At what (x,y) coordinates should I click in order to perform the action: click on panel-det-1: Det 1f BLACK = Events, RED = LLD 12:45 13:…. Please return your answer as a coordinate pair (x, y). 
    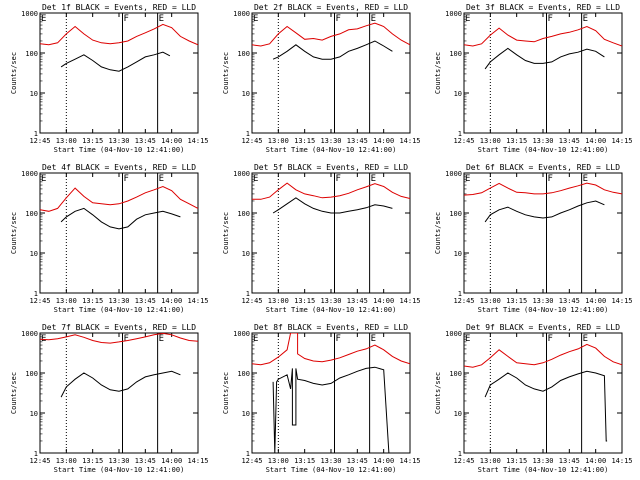
    Looking at the image, I should click on (109, 78).